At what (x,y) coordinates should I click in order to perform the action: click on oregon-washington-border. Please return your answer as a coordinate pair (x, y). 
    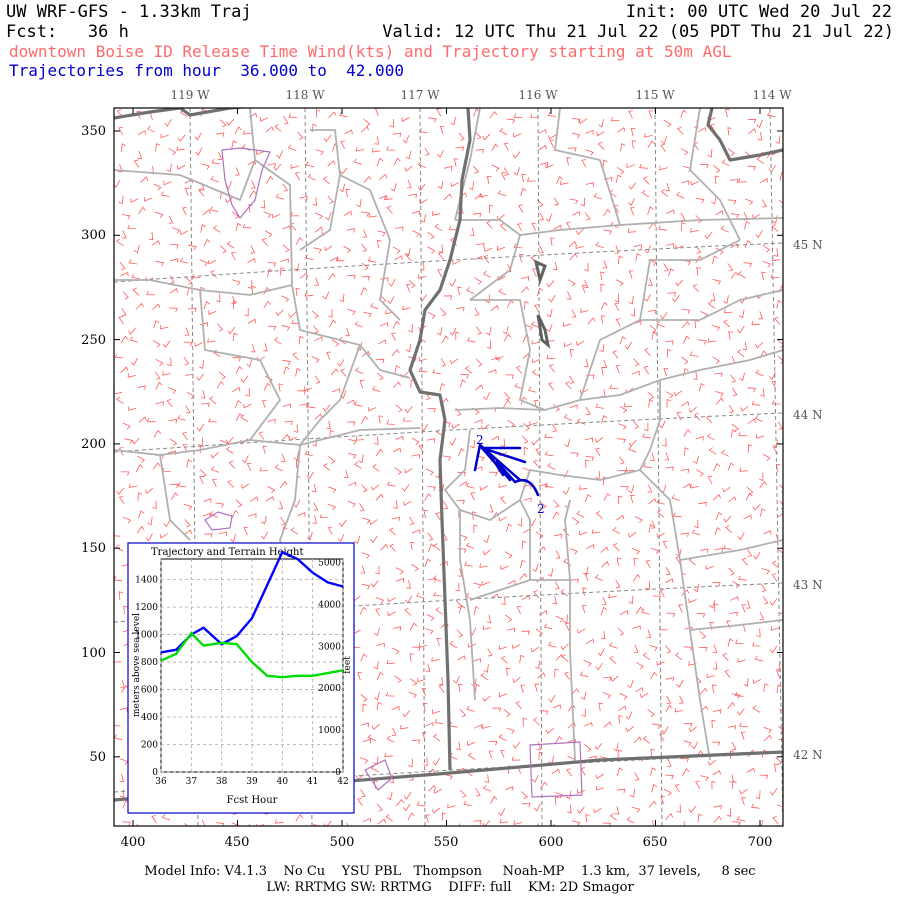
    Looking at the image, I should click on (182, 114).